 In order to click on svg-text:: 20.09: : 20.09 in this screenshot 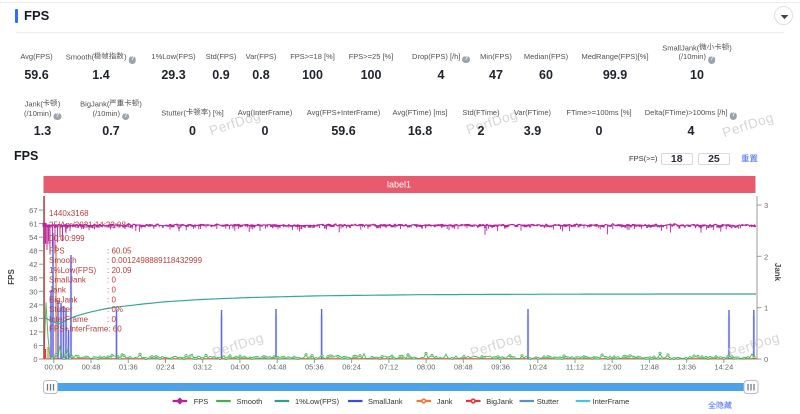, I will do `click(119, 270)`.